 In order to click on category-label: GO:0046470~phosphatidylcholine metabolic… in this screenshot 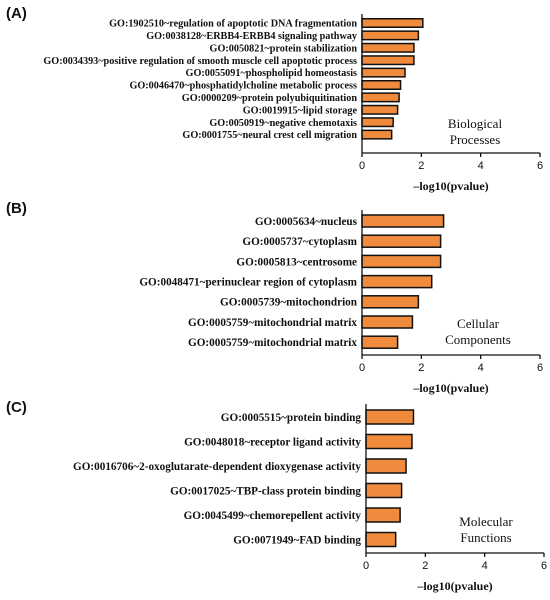, I will do `click(243, 86)`.